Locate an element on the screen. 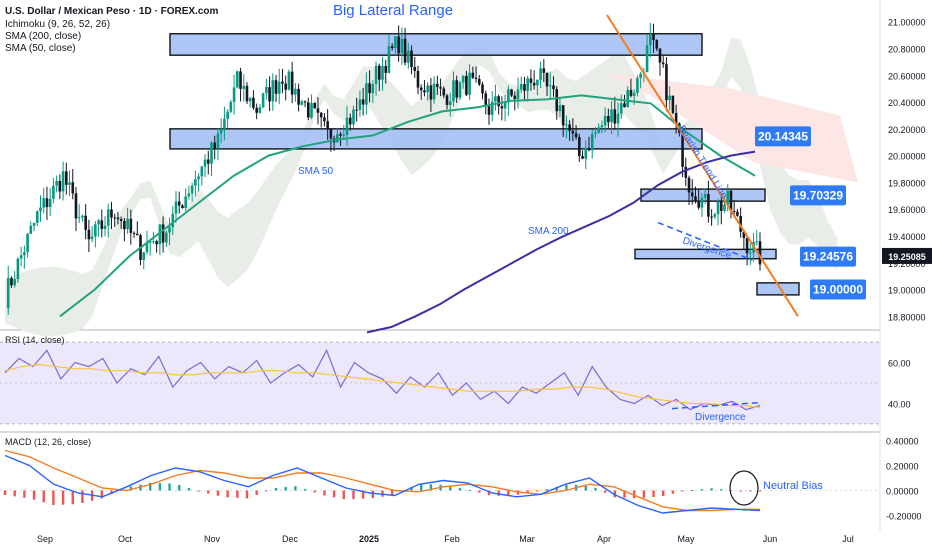 The image size is (932, 550). divergence-line is located at coordinates (705, 241).